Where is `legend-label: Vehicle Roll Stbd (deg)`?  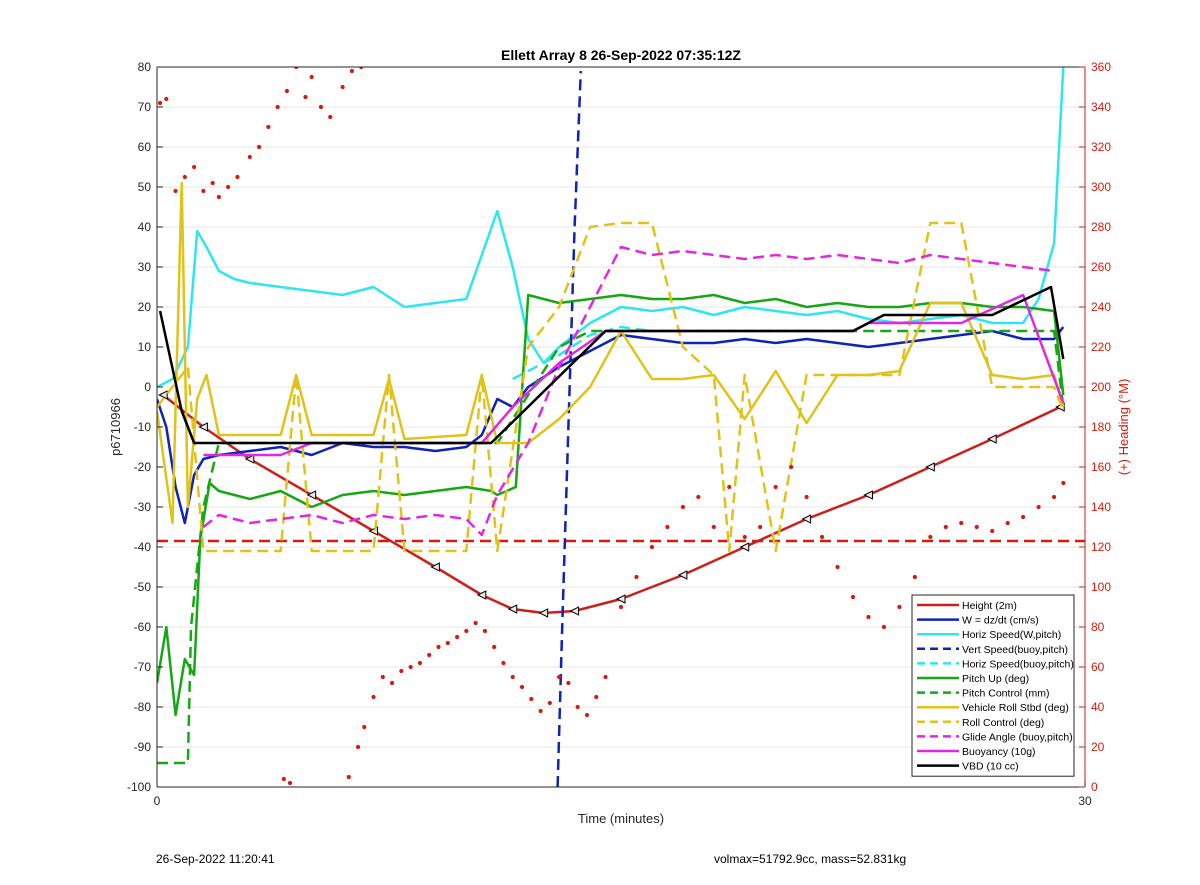
legend-label: Vehicle Roll Stbd (deg) is located at coordinates (1015, 708).